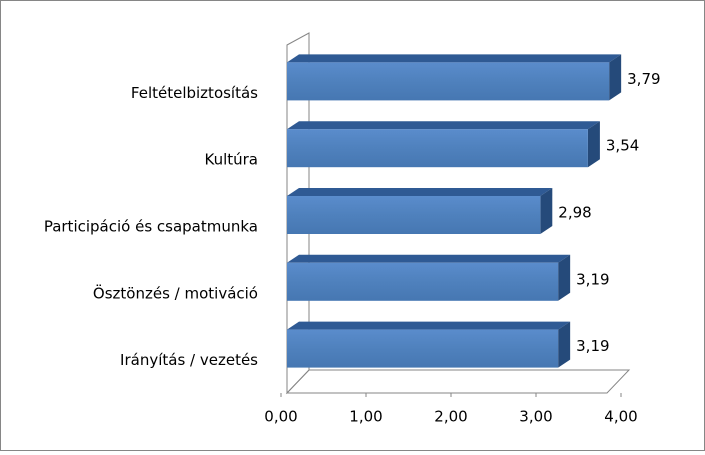  I want to click on value-label: 2,98, so click(574, 213).